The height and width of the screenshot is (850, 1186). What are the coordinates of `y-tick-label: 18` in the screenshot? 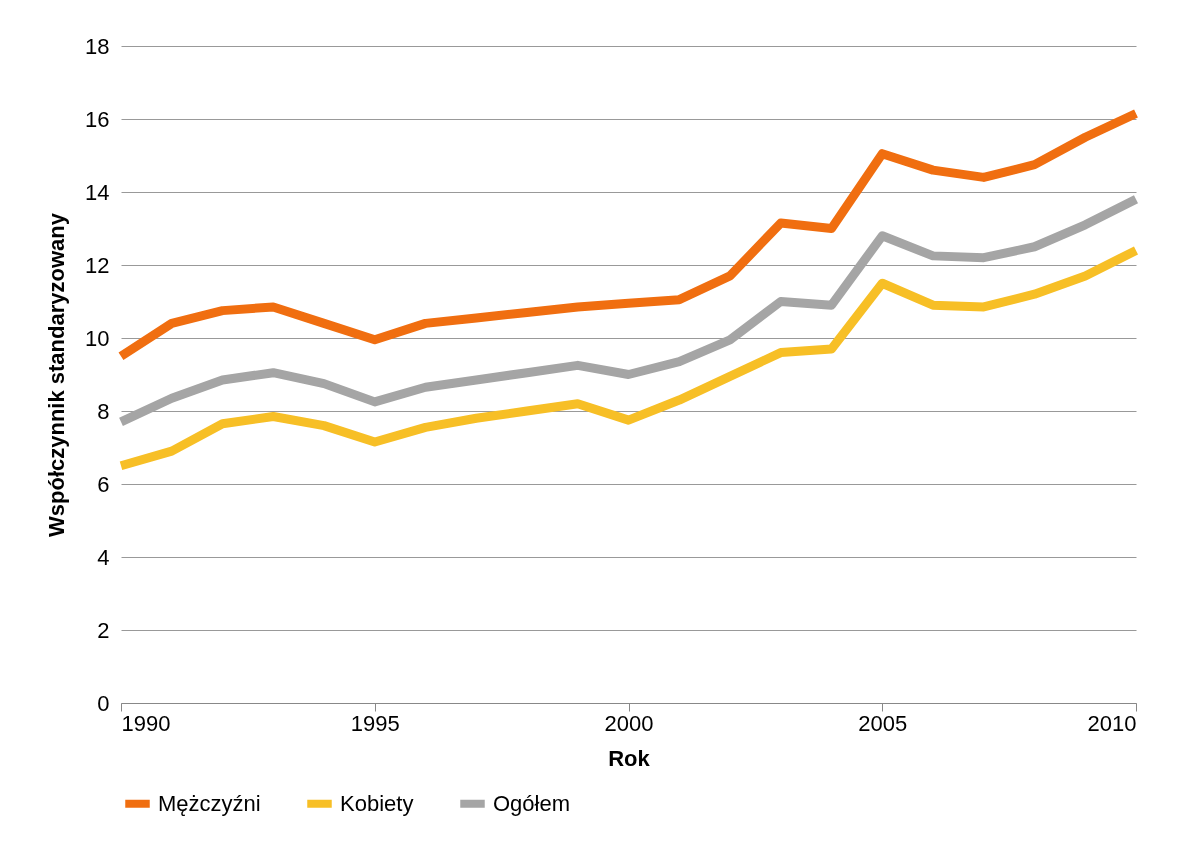 It's located at (97, 46).